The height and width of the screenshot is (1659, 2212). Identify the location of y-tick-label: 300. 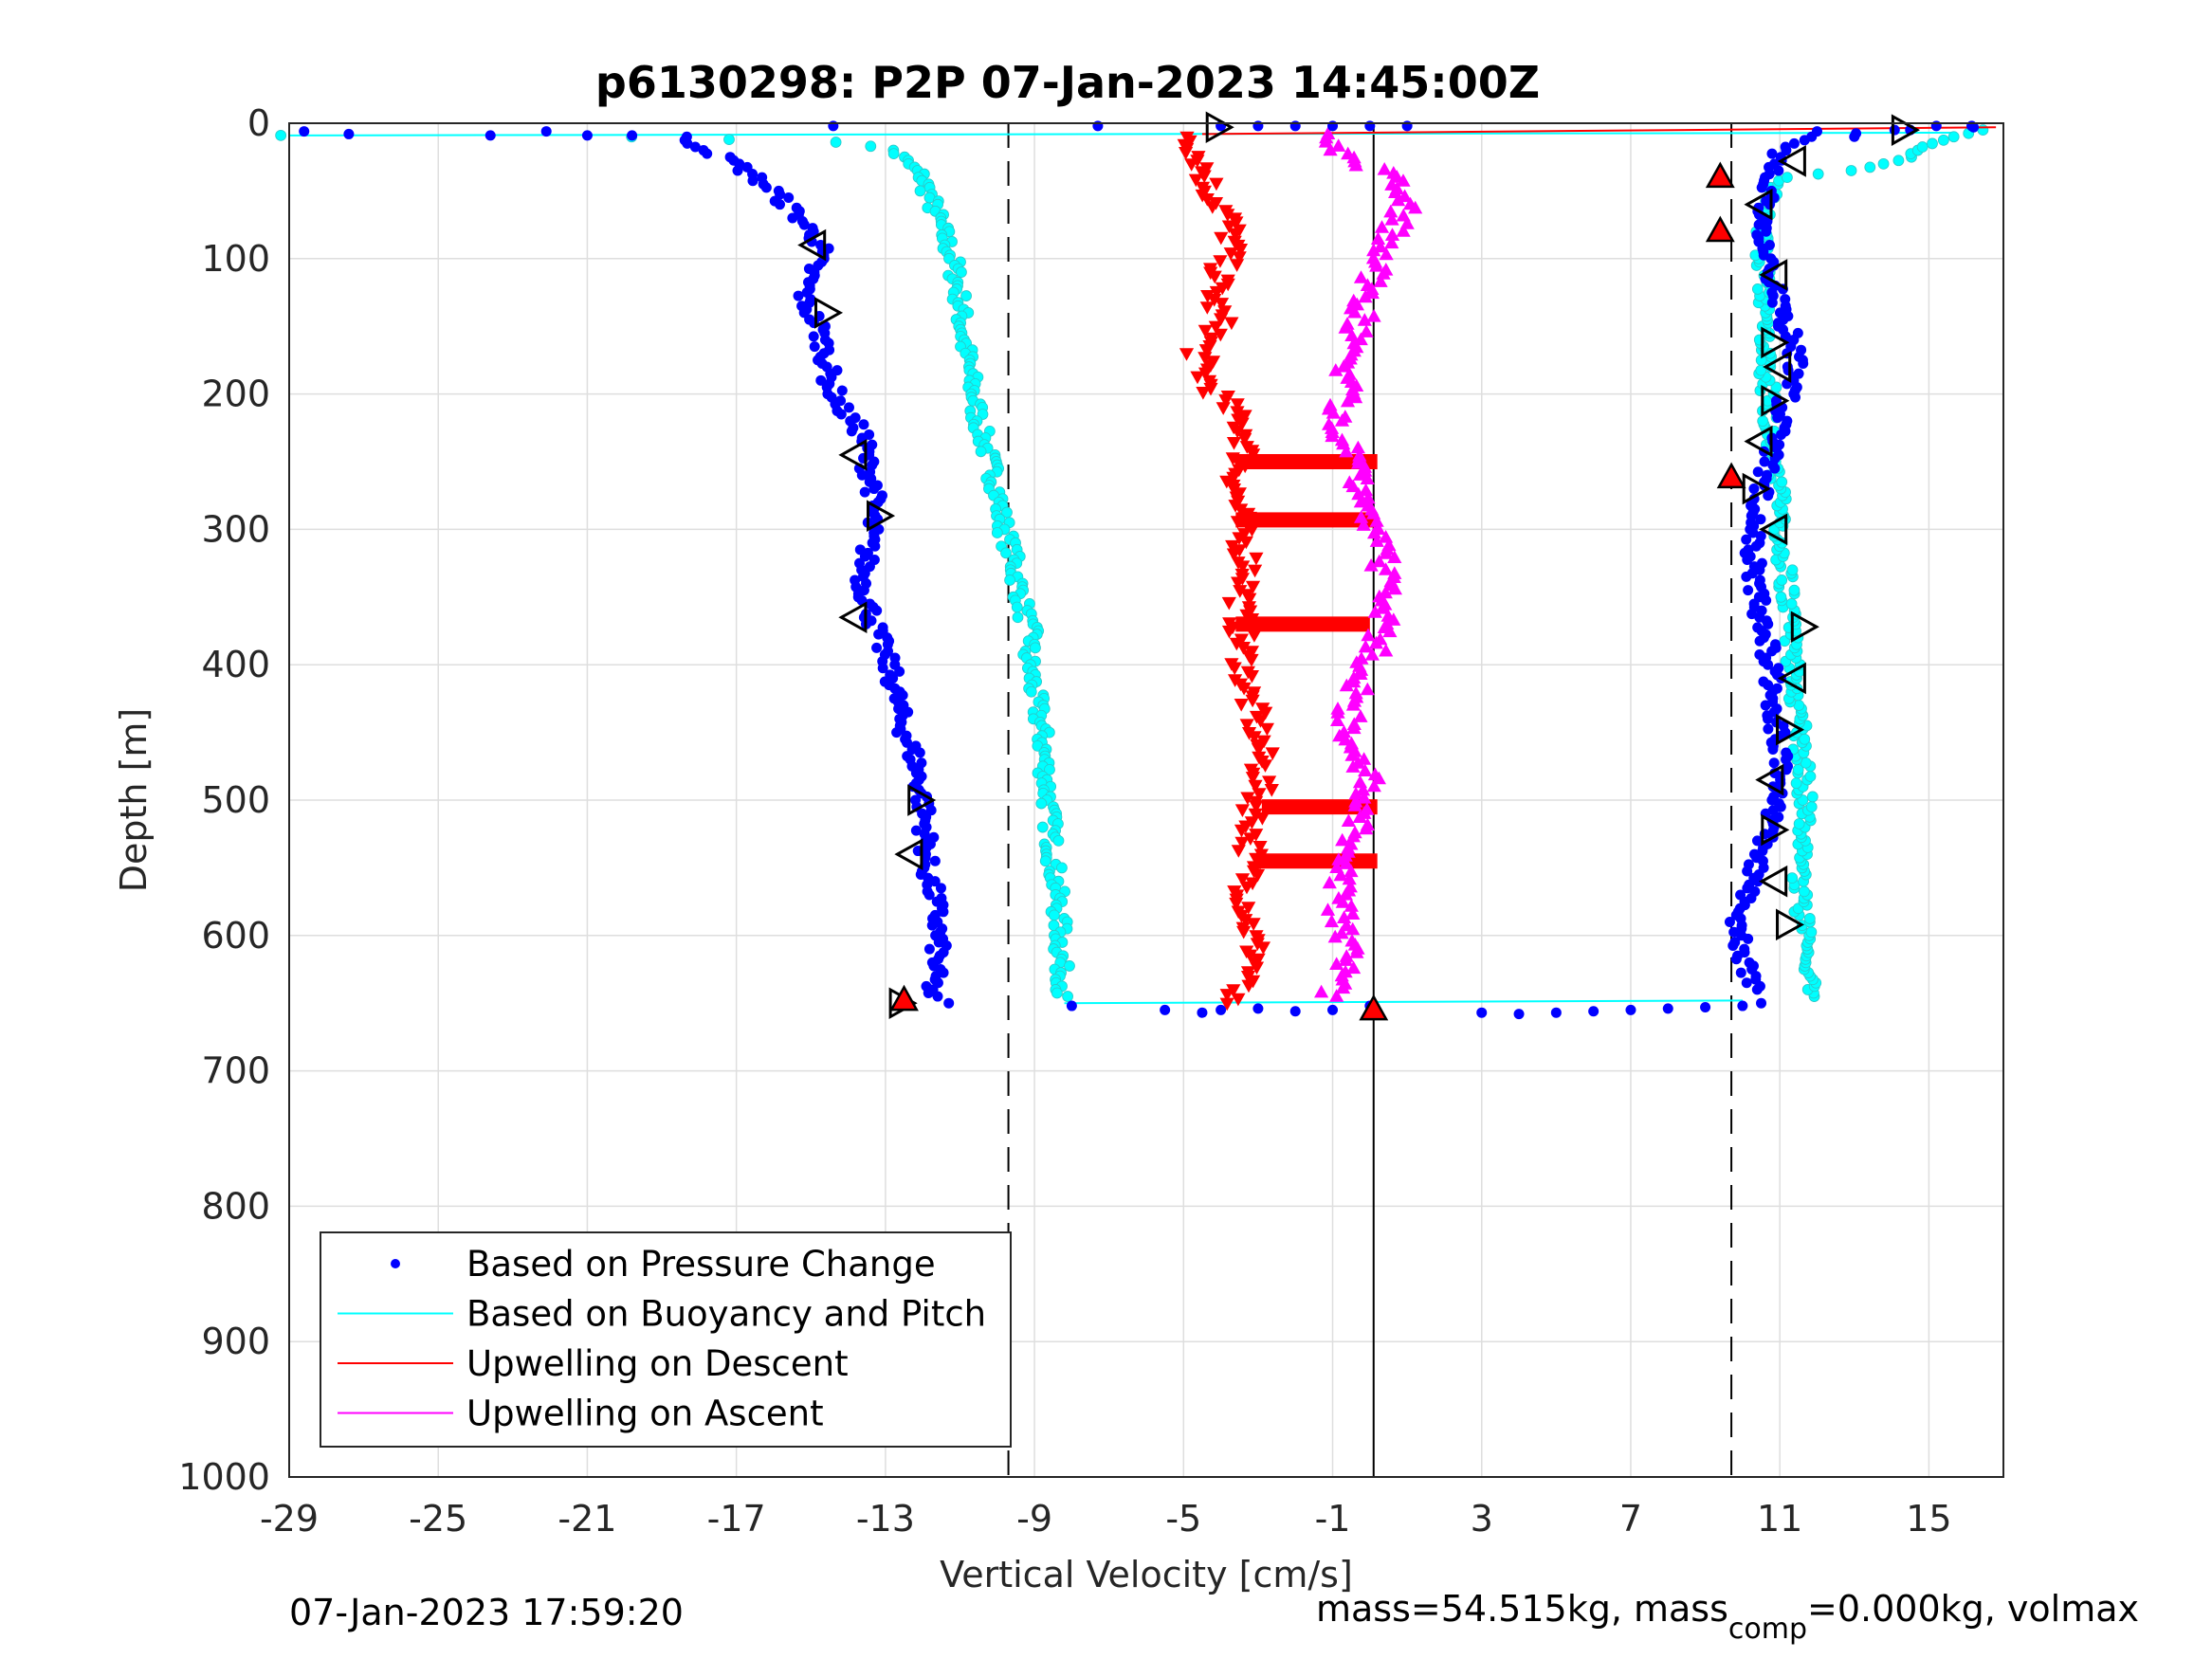
(235, 529).